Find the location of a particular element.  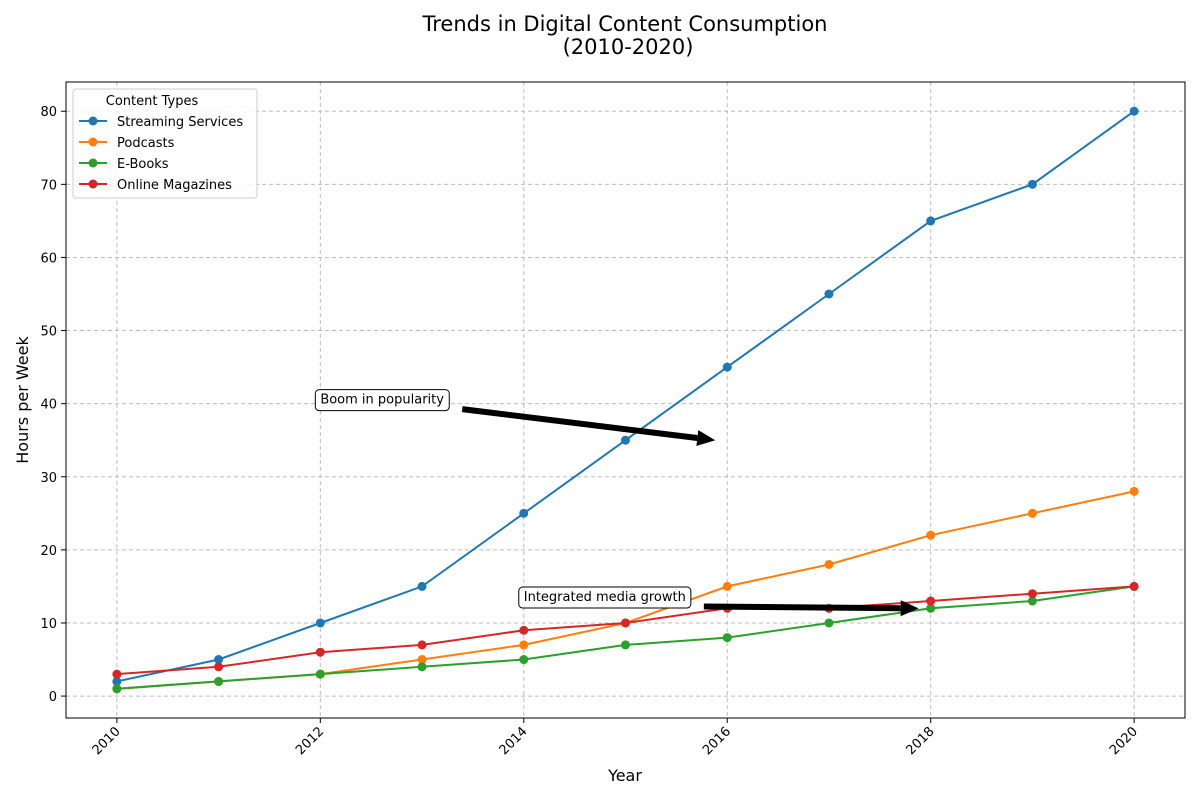

legend-box is located at coordinates (165, 143).